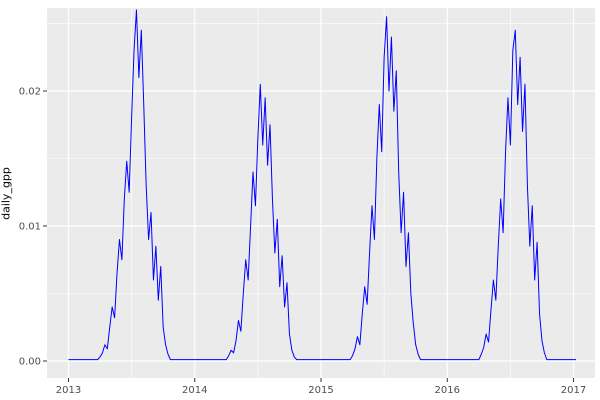 The image size is (600, 400). What do you see at coordinates (447, 390) in the screenshot?
I see `x-tick-label: 2016` at bounding box center [447, 390].